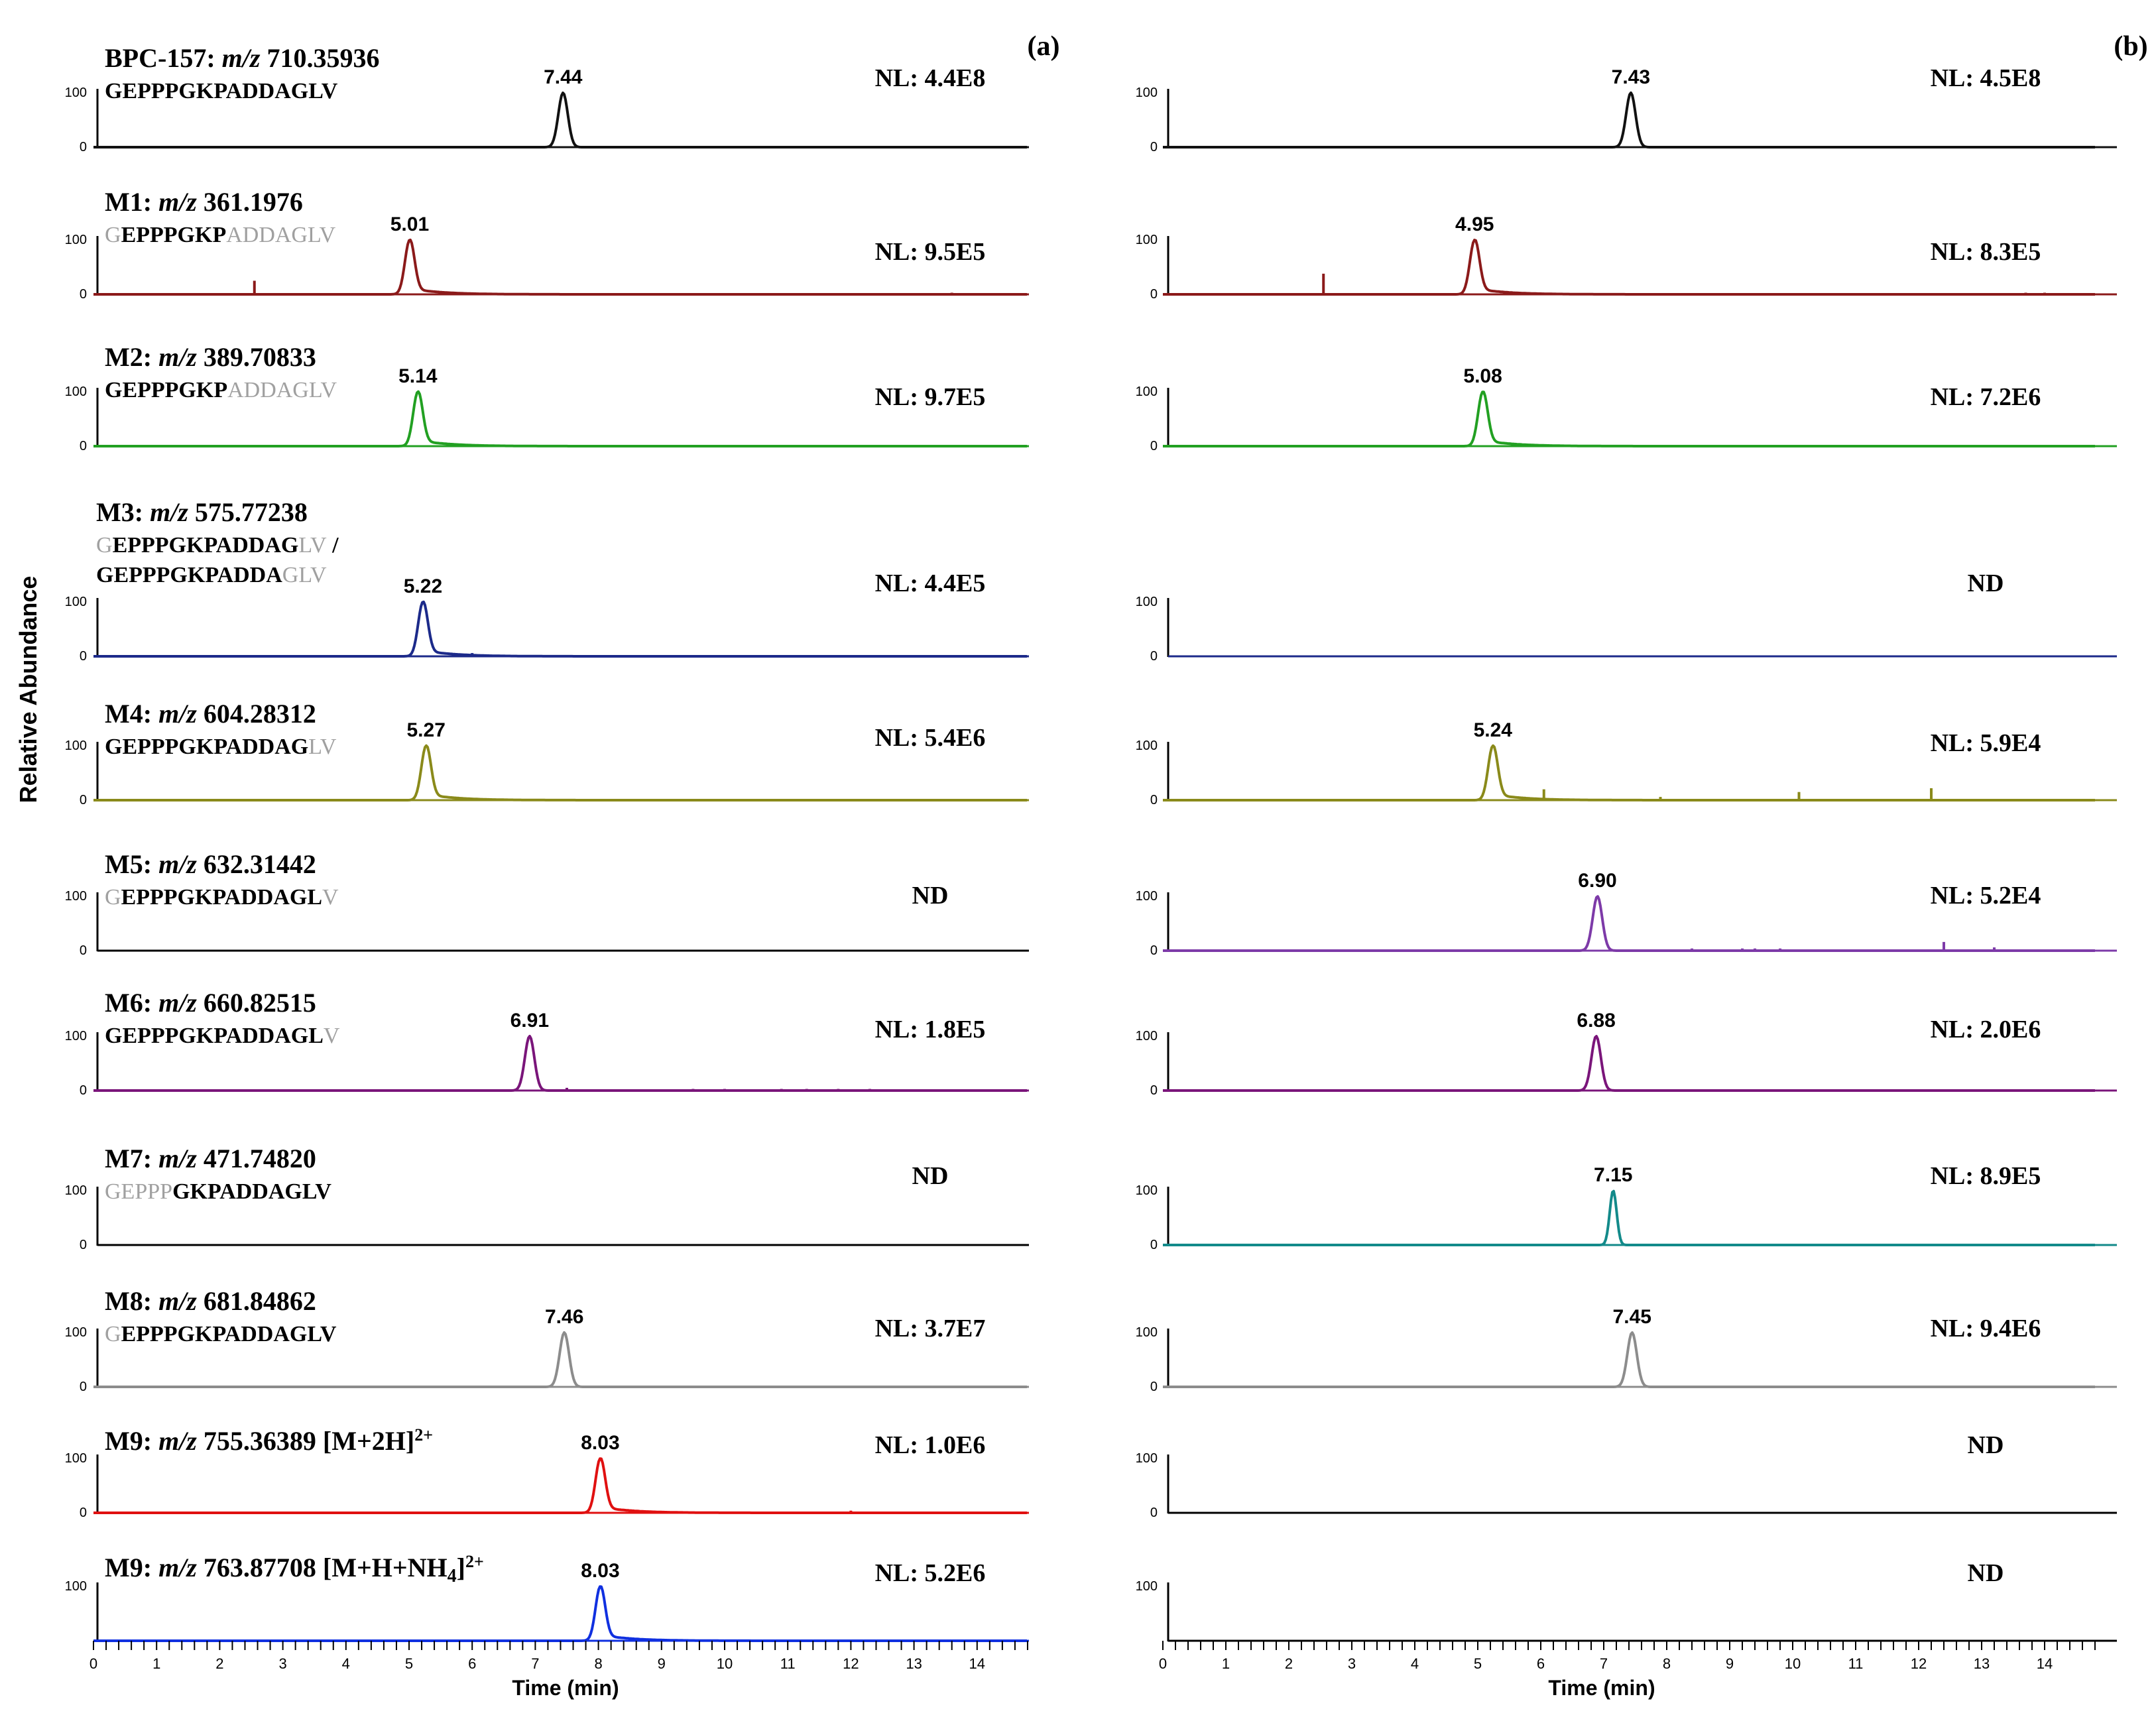 The image size is (2156, 1719). I want to click on normalization-level: NL: 1.0E6, so click(930, 1445).